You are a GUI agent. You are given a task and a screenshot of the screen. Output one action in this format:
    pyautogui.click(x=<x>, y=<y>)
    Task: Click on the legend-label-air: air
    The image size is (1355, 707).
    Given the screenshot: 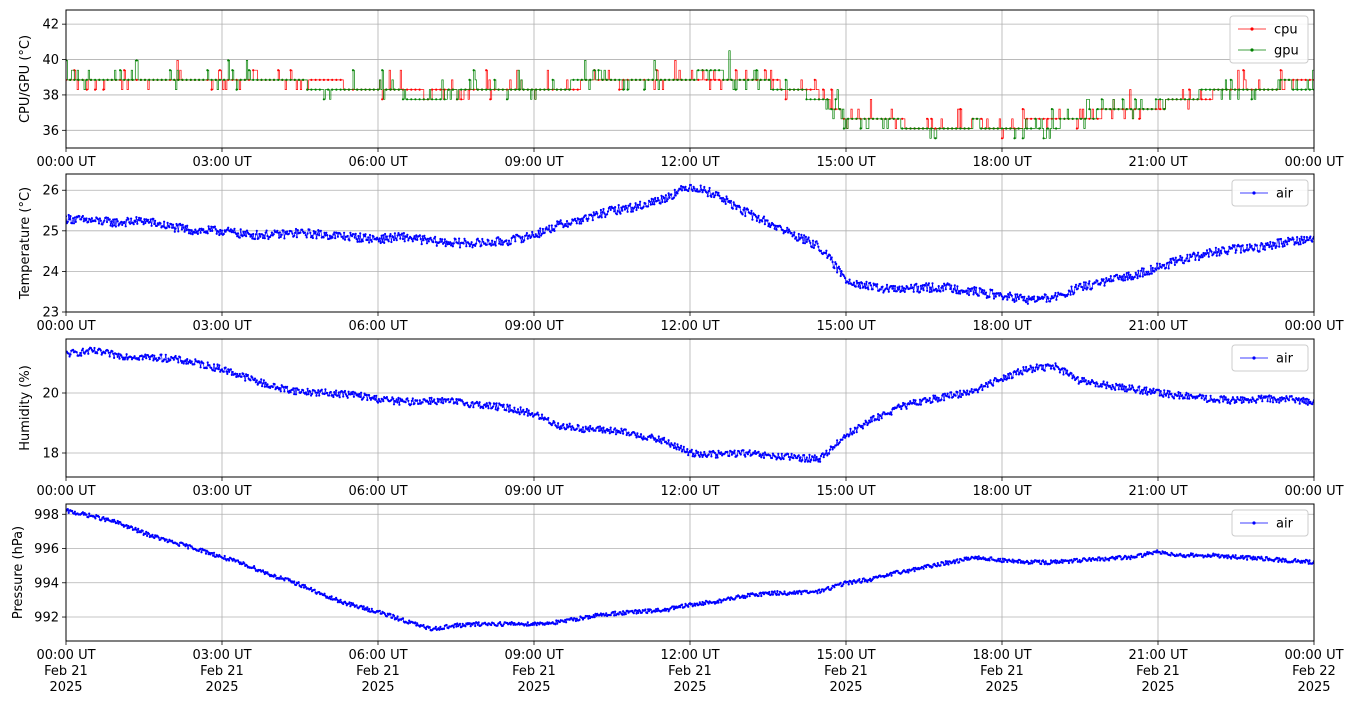 What is the action you would take?
    pyautogui.click(x=1285, y=194)
    